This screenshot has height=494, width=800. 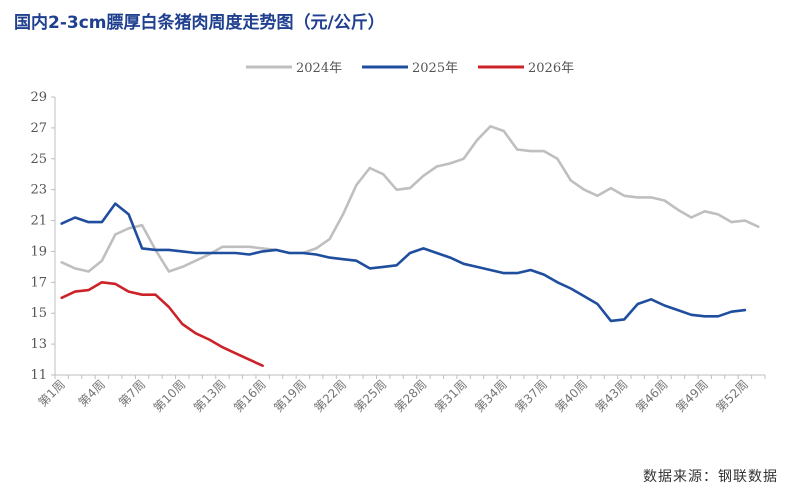 I want to click on y-tick-label: 13, so click(x=38, y=344).